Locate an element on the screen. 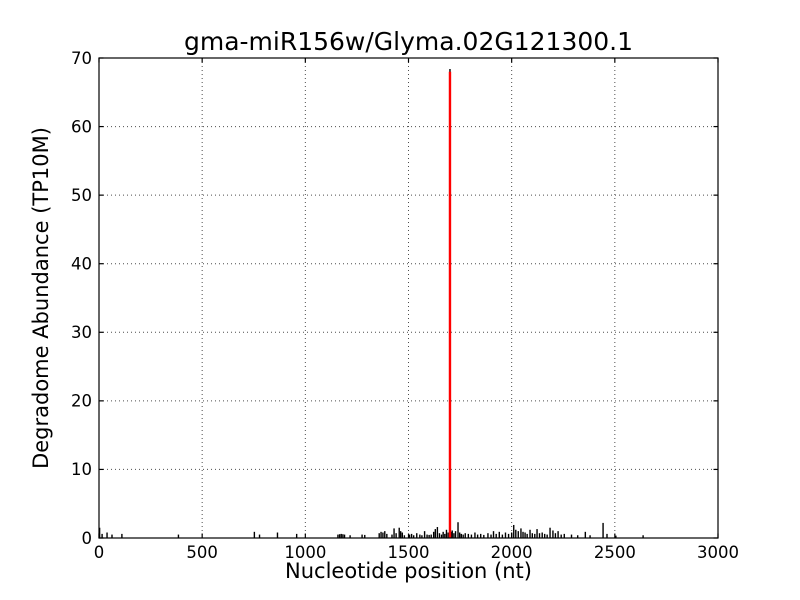  y-tick-label: 60 is located at coordinates (81, 126).